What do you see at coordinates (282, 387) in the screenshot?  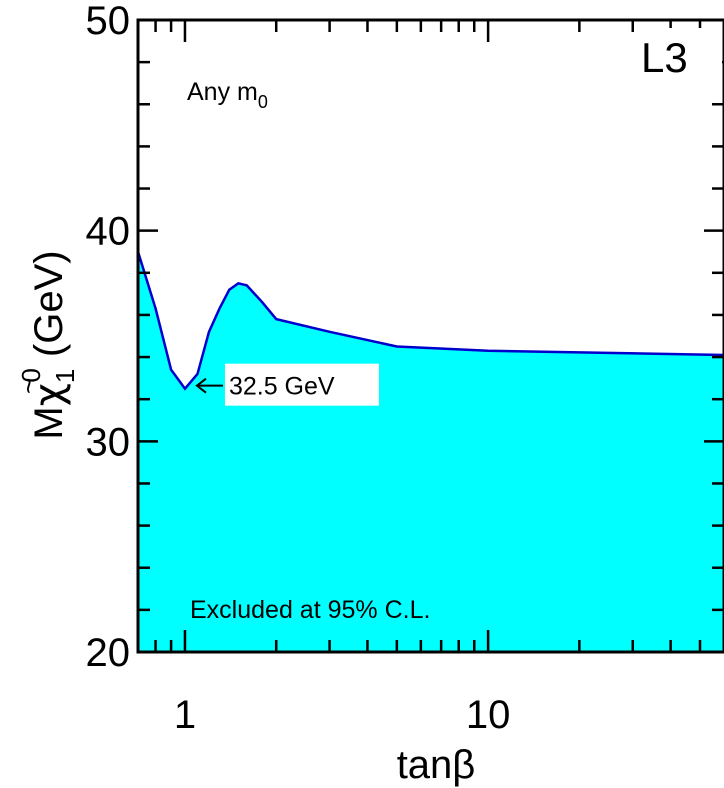 I see `minimum-label: 32.5 GeV` at bounding box center [282, 387].